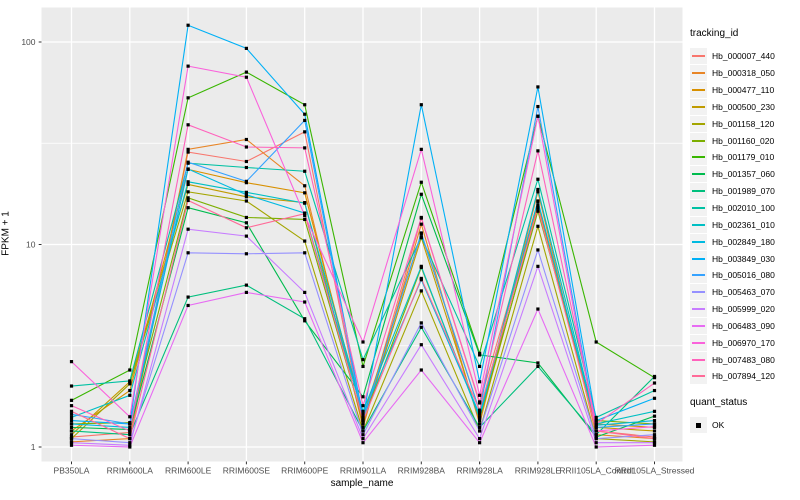 Image resolution: width=800 pixels, height=500 pixels. I want to click on legend-entry-Hb_001357_060: Hb_001357_060, so click(745, 174).